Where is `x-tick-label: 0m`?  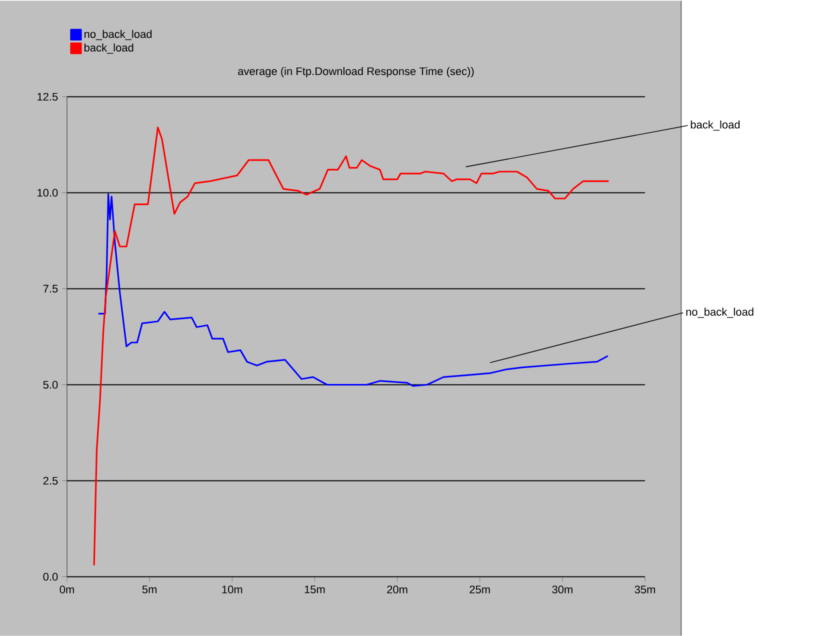 x-tick-label: 0m is located at coordinates (67, 589).